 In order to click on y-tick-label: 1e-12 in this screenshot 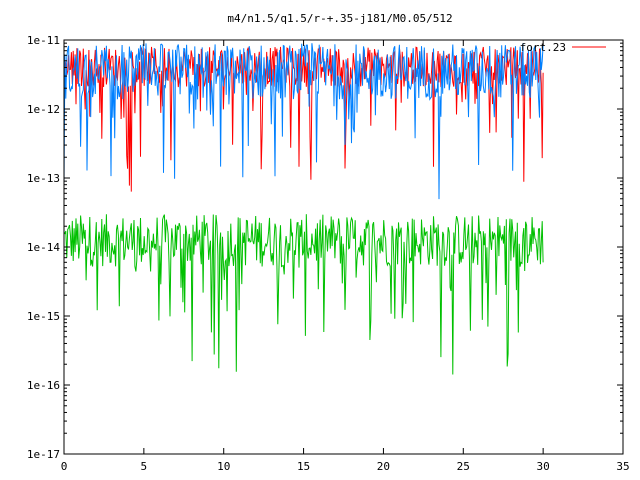, I will do `click(43, 109)`.